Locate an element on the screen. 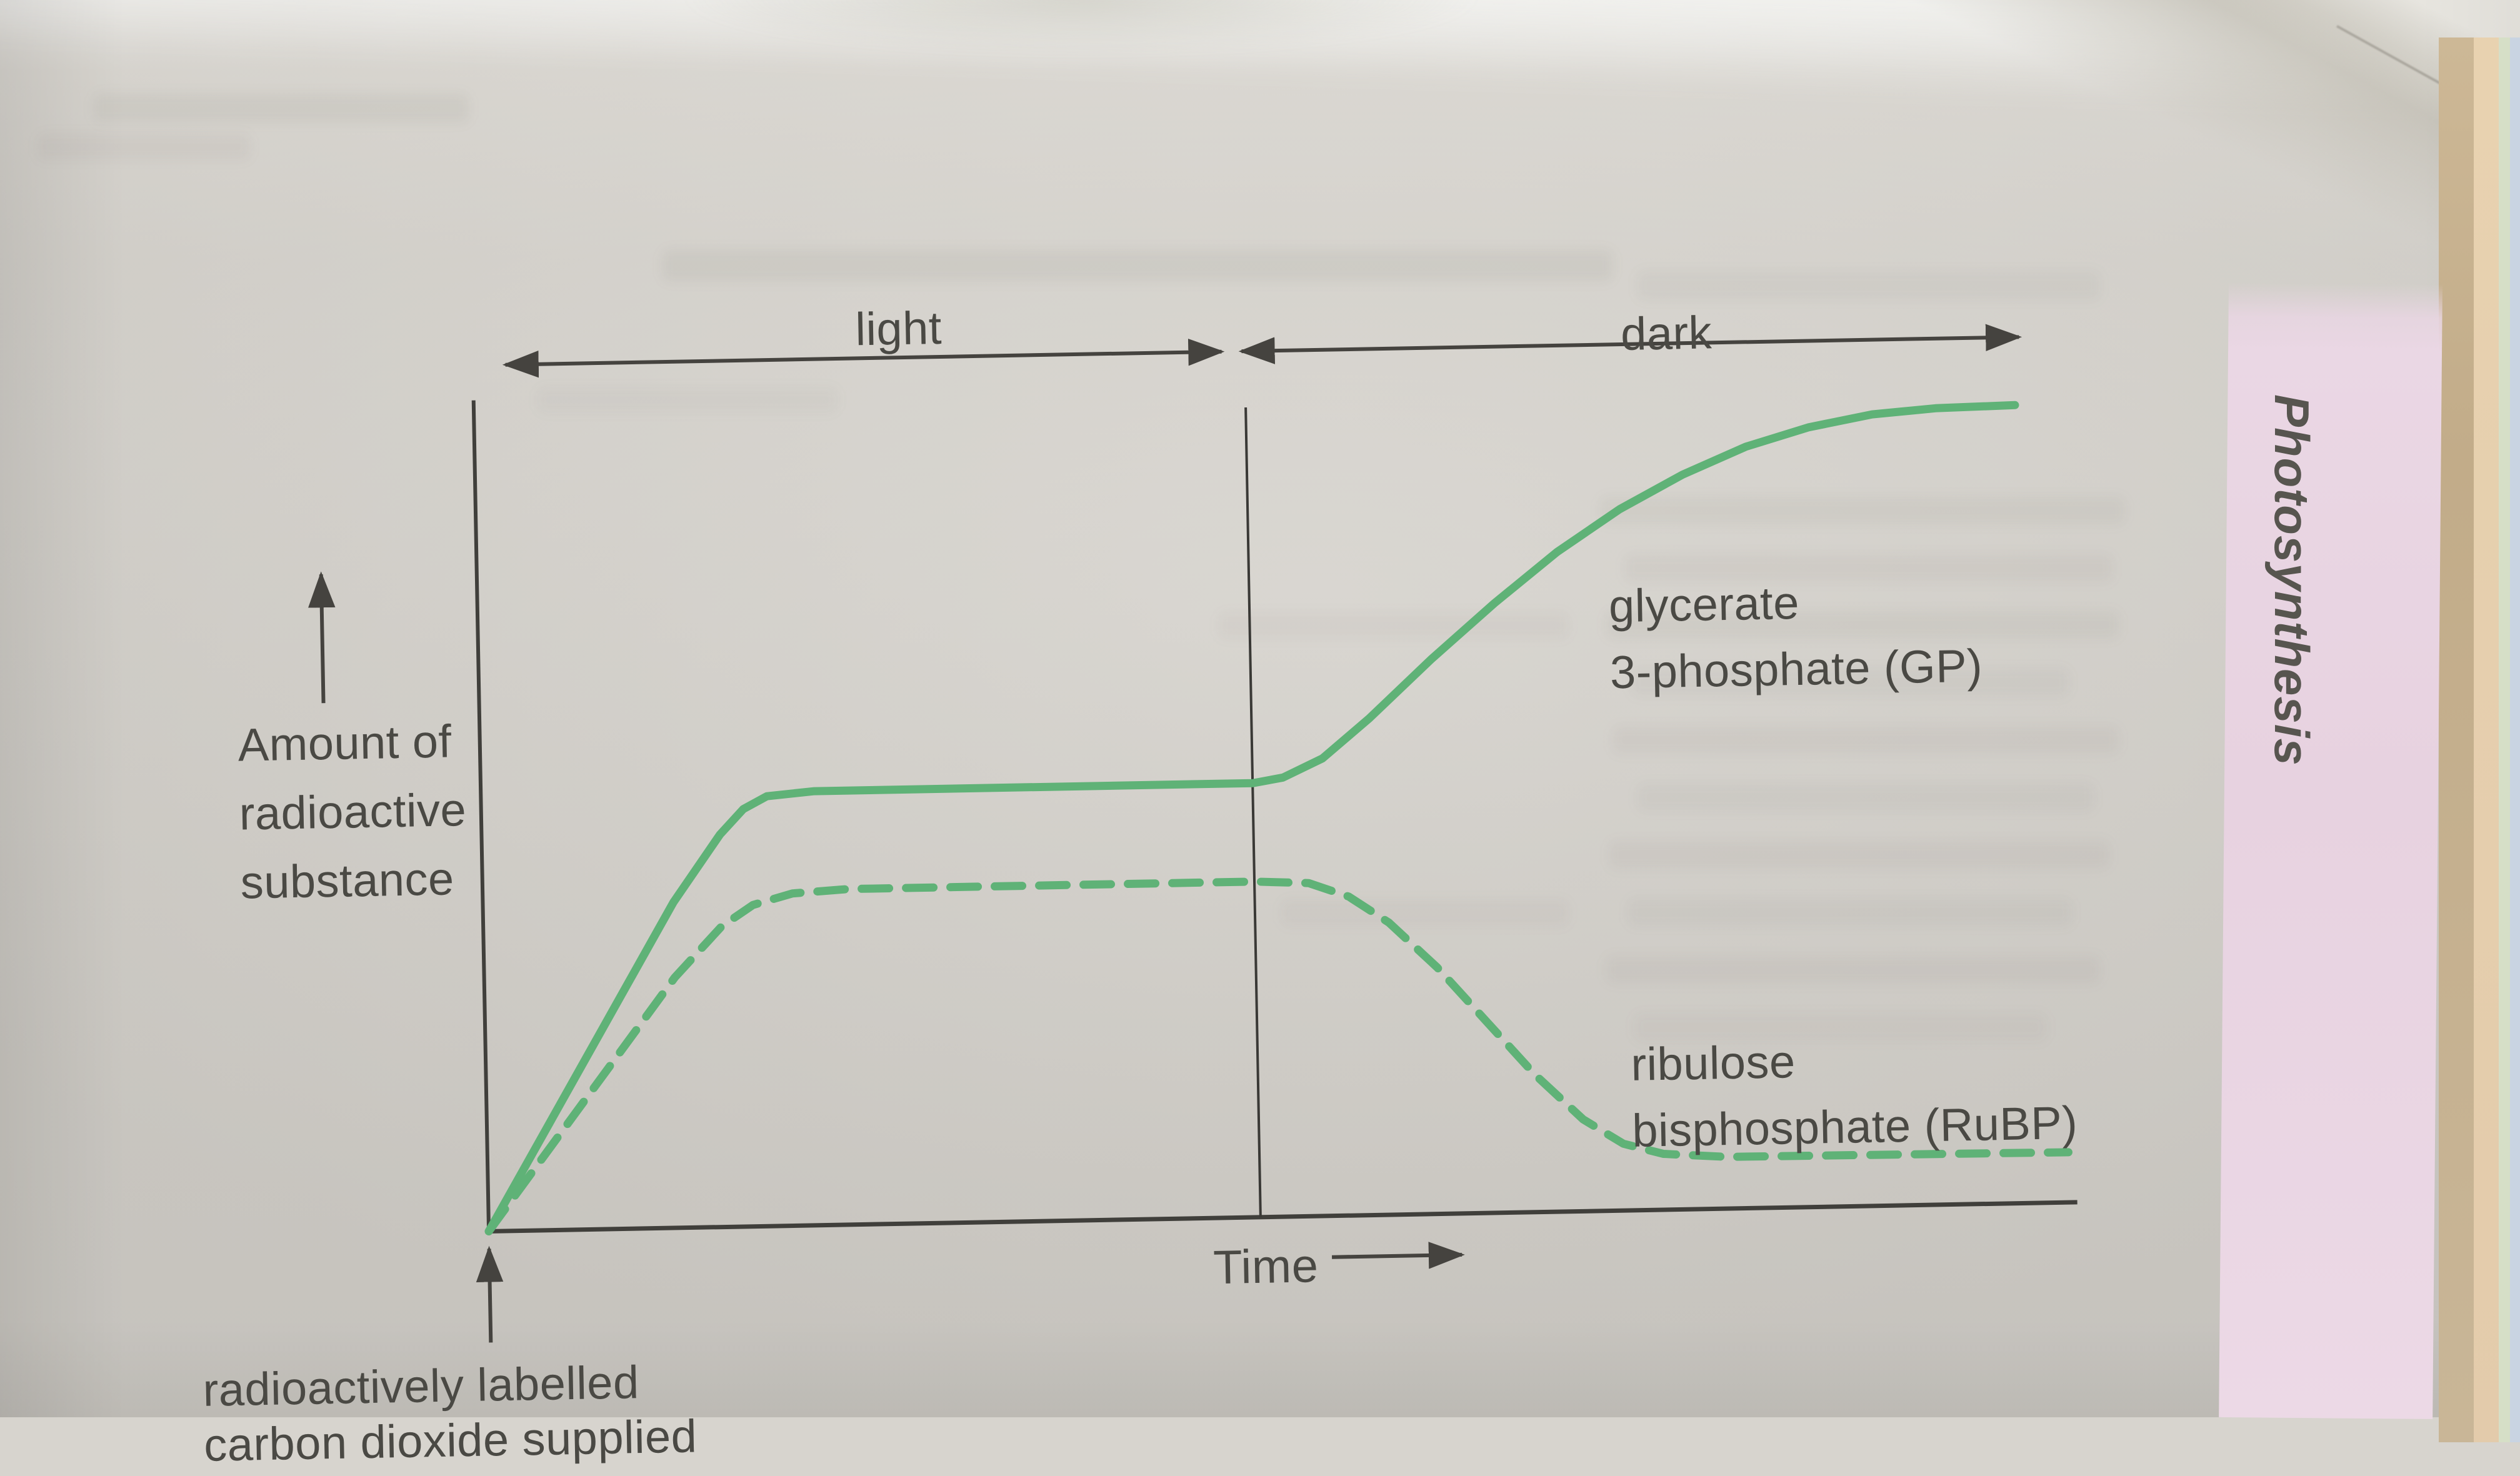 Image resolution: width=2520 pixels, height=1476 pixels. co2-supply-annotation-line2: carbon dioxide supplied is located at coordinates (451, 1440).